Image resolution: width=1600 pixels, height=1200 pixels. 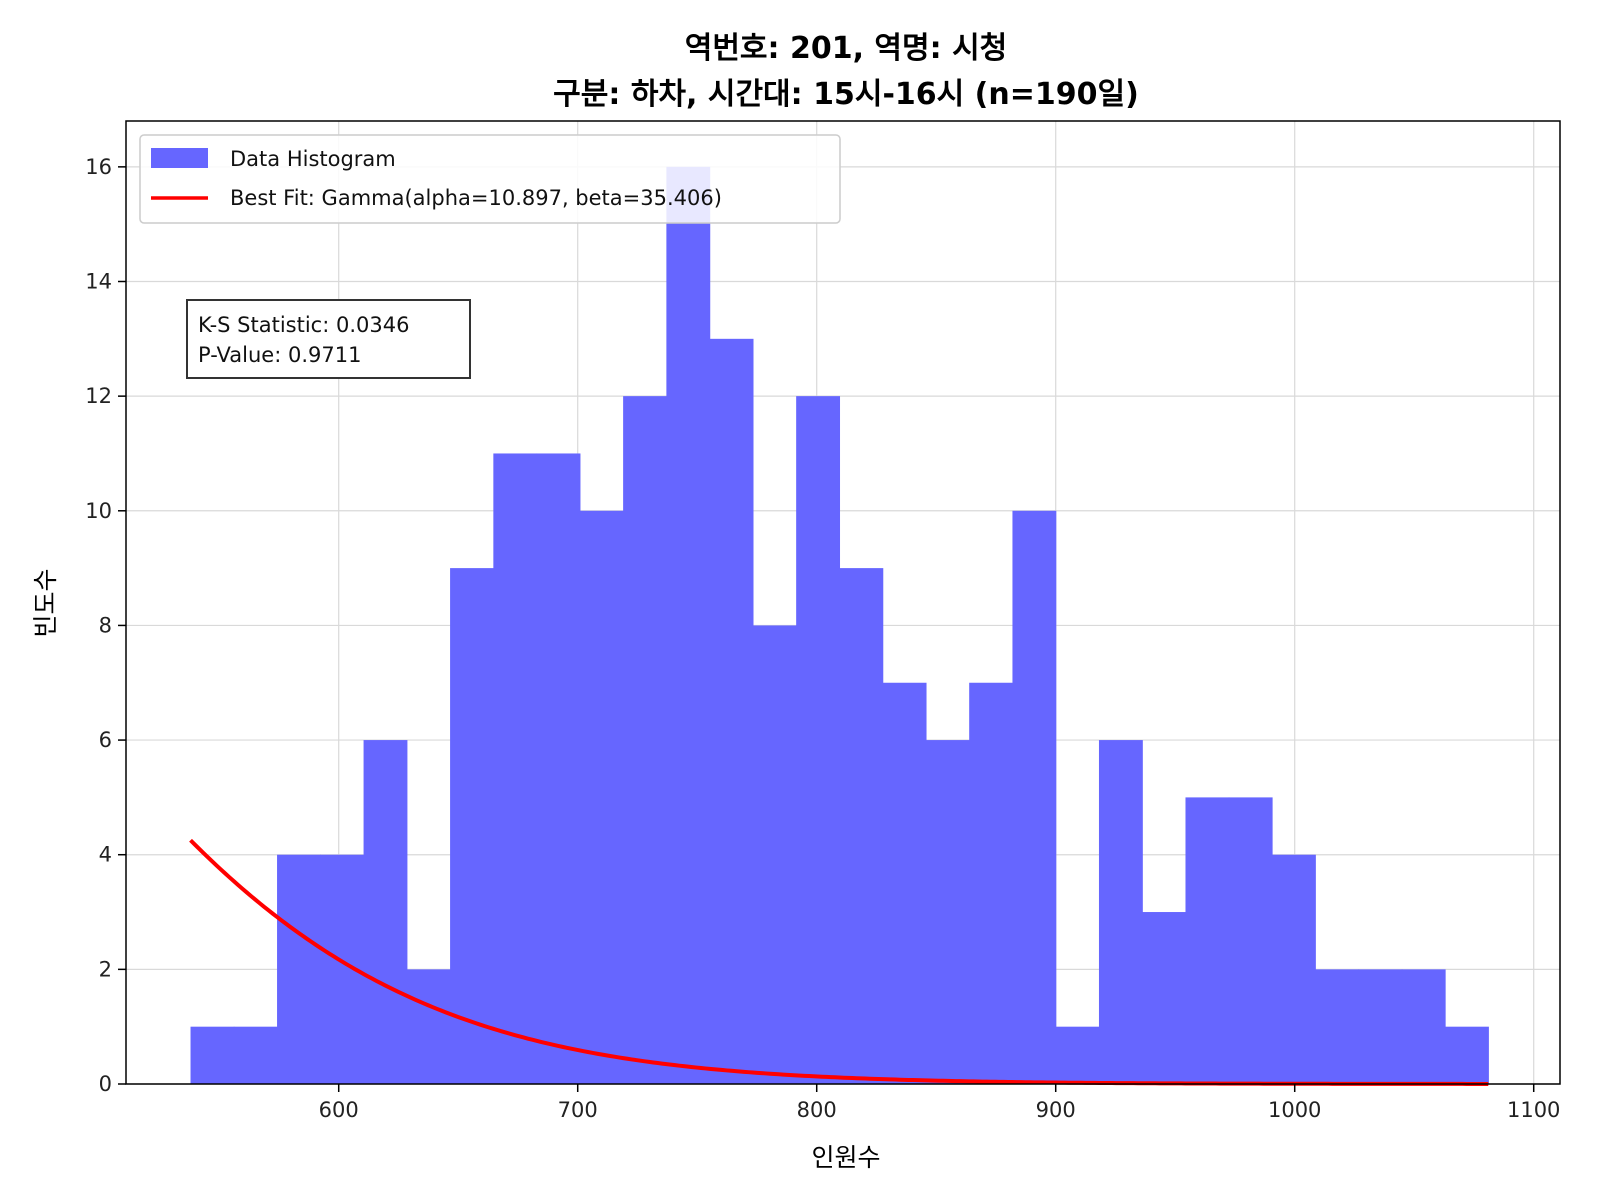 I want to click on stats-box-frame, so click(x=328, y=339).